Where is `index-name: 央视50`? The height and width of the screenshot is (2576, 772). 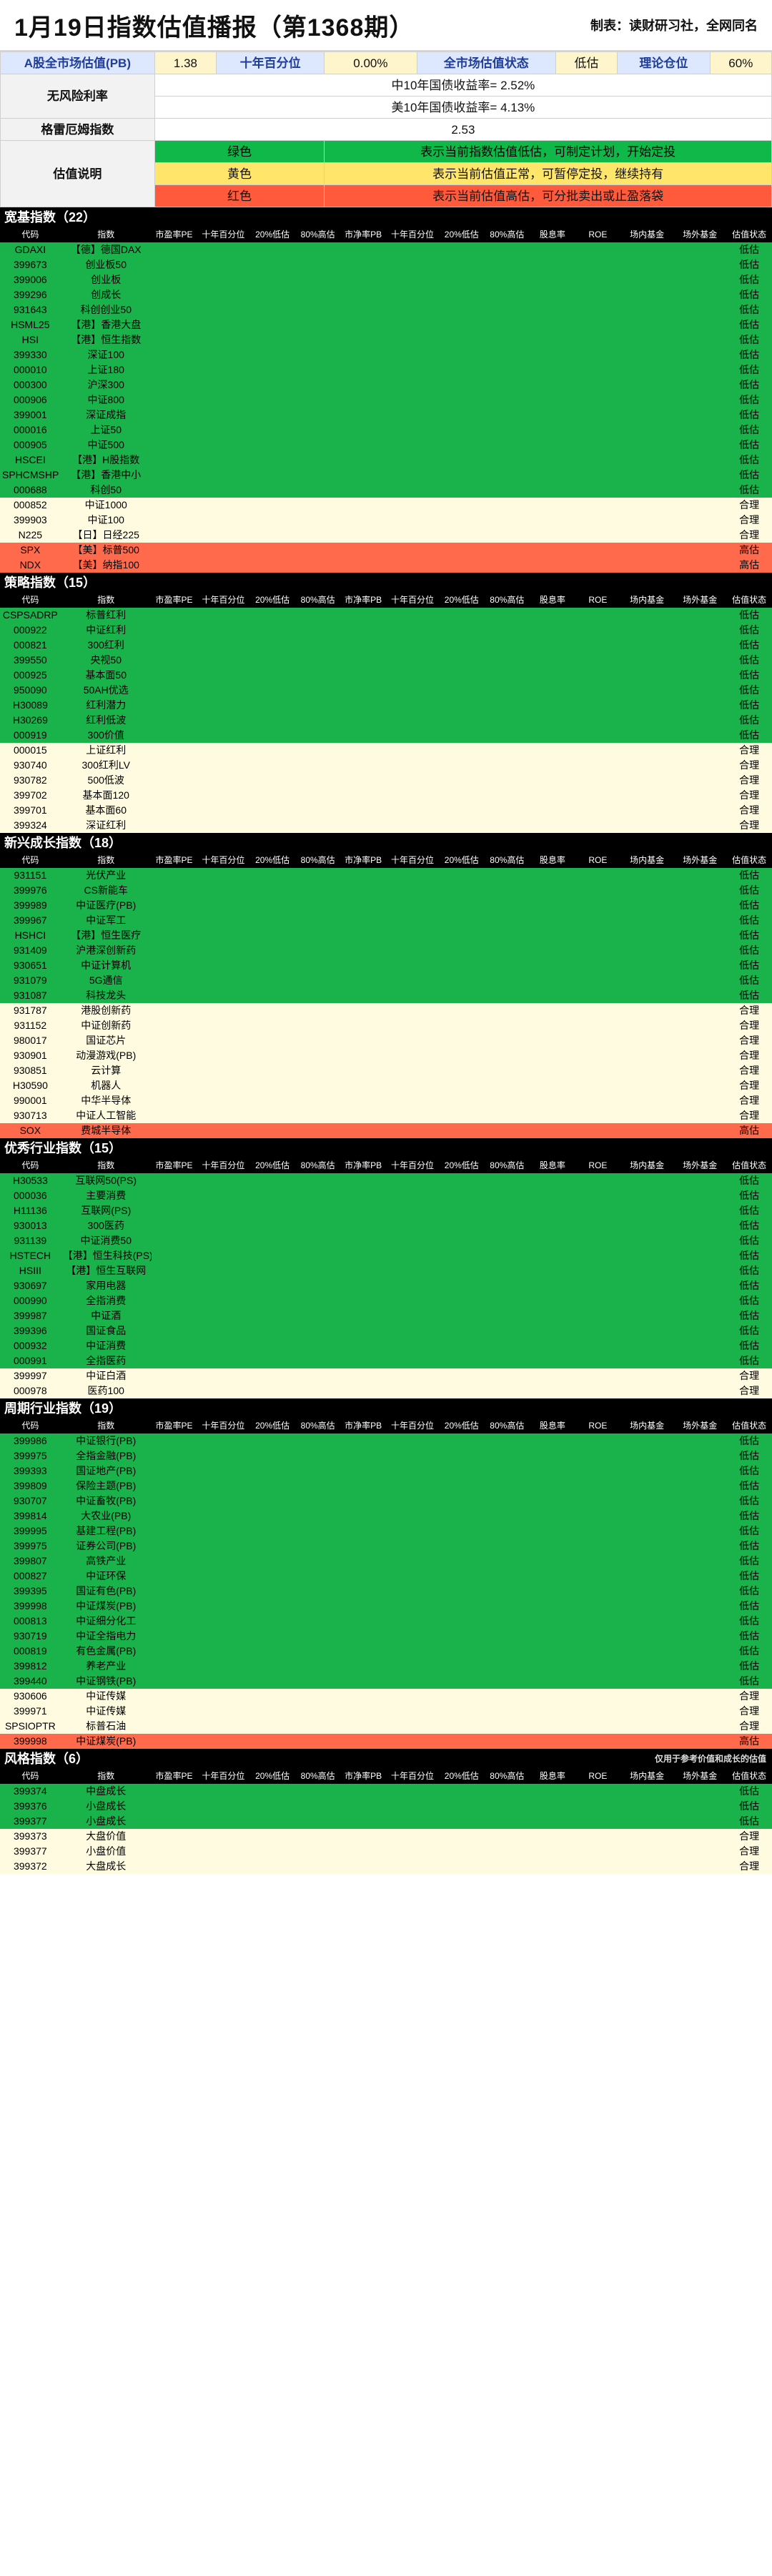
index-name: 央视50 is located at coordinates (106, 660).